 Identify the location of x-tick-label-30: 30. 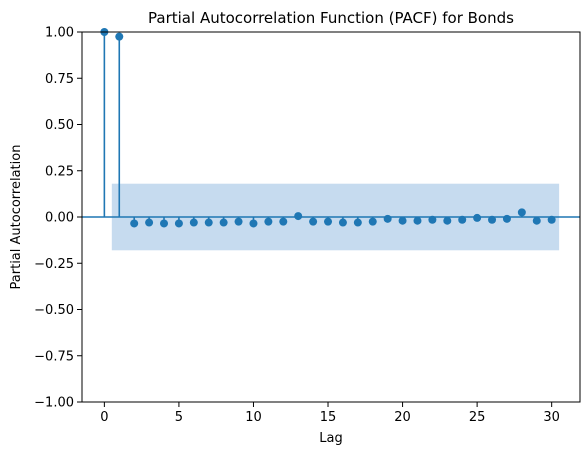
(551, 417).